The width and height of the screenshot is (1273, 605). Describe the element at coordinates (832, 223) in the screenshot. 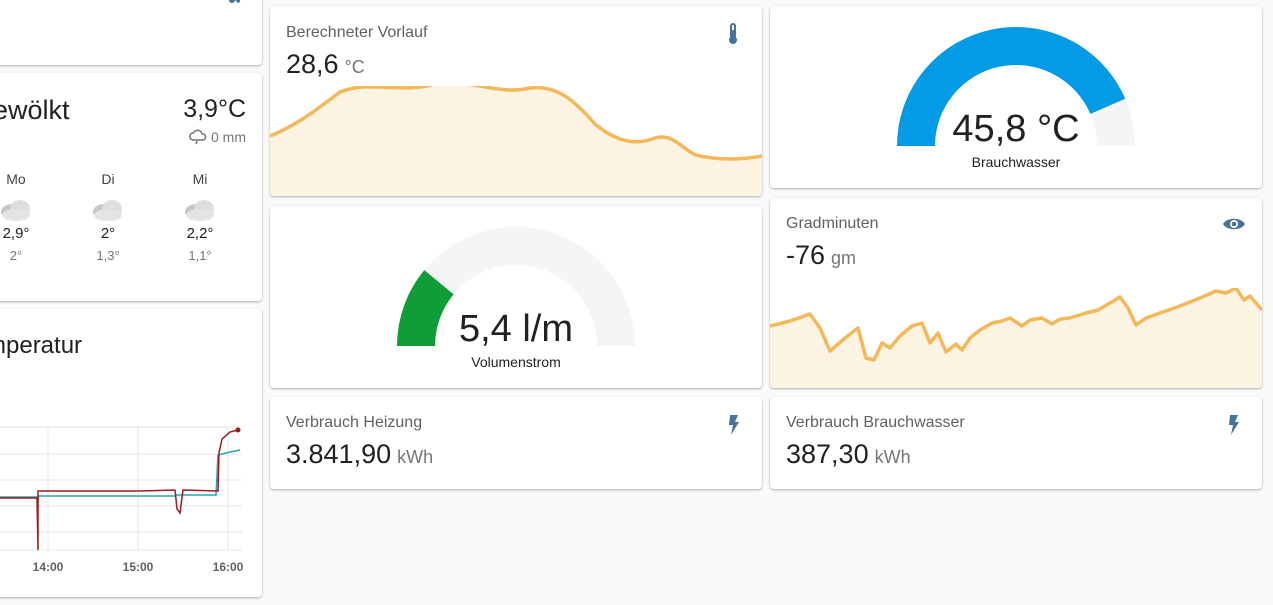

I see `sensor-name: Gradminuten` at that location.